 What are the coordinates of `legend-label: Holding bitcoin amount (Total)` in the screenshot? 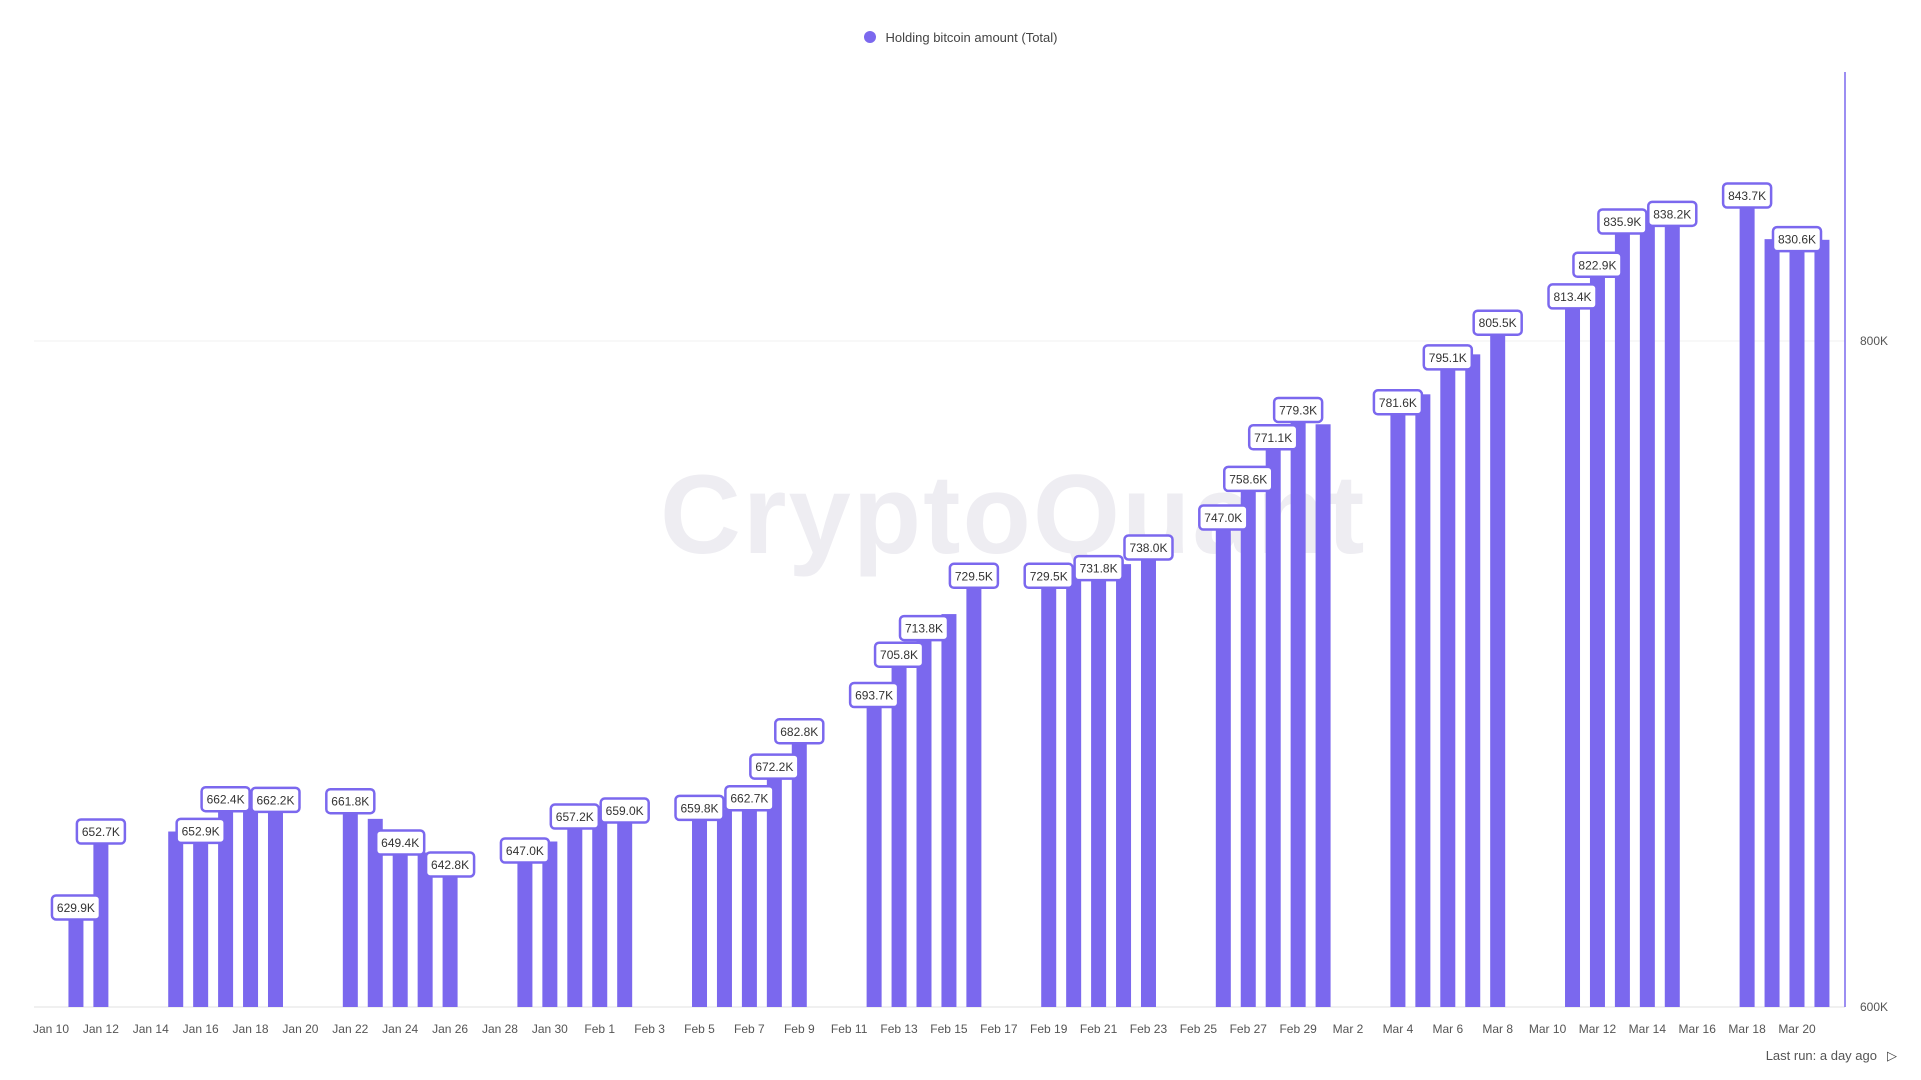 It's located at (971, 37).